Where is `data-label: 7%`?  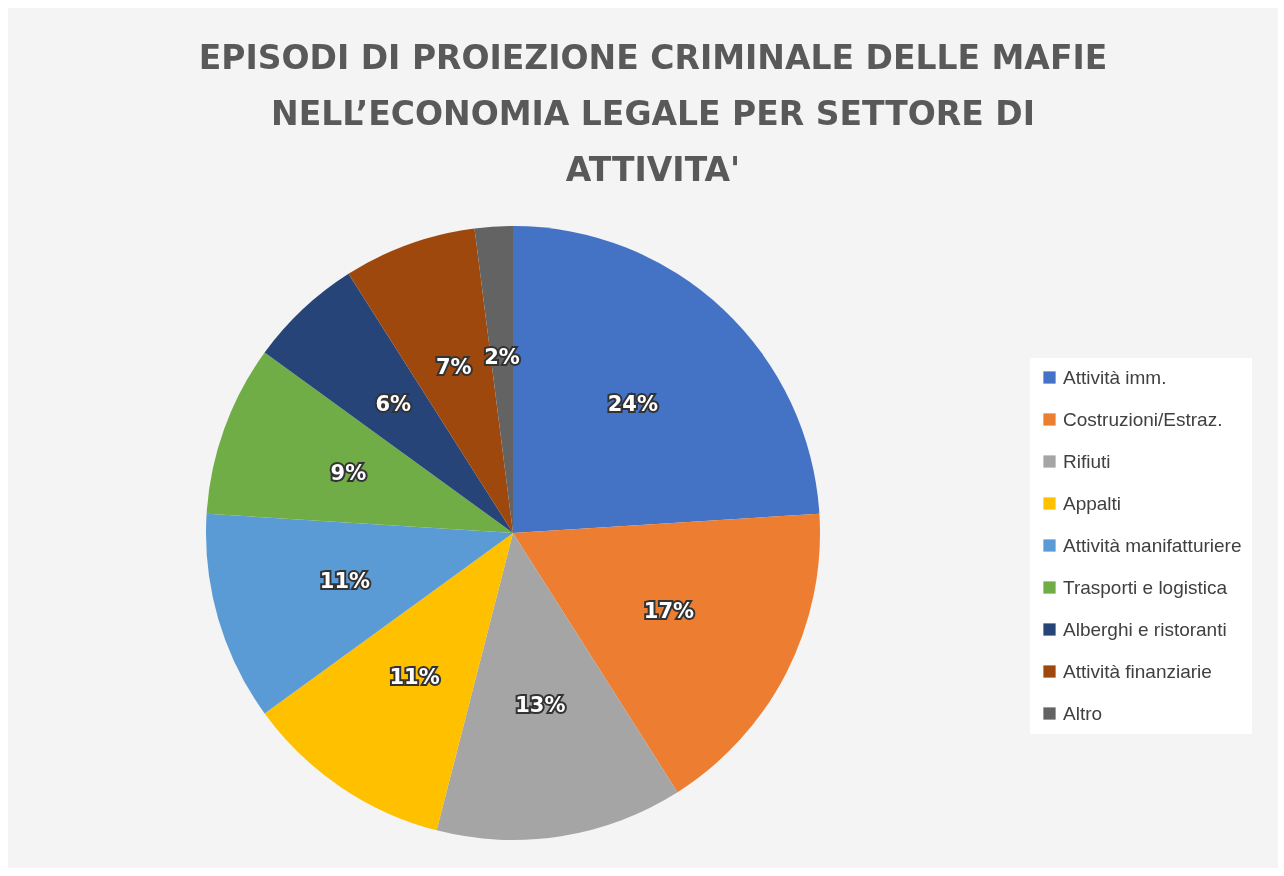 data-label: 7% is located at coordinates (453, 367).